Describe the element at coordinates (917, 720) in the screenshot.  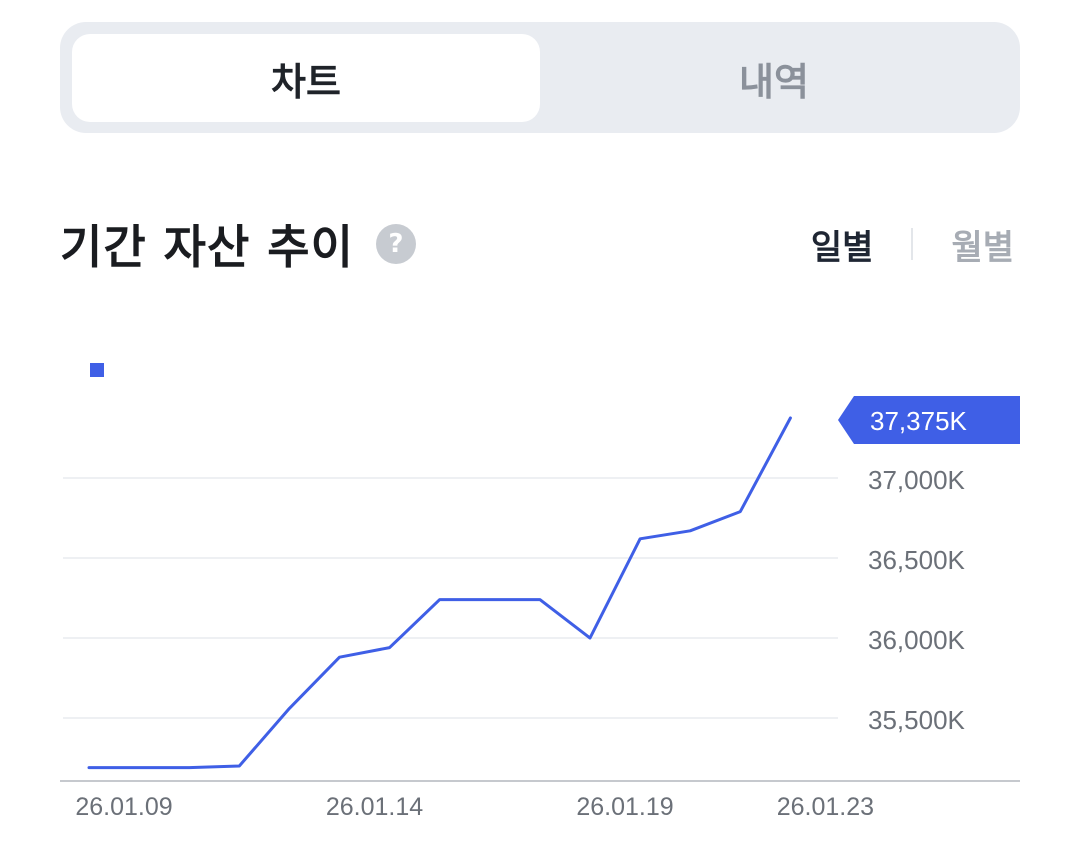
I see `y-tick-label: 35,500K` at that location.